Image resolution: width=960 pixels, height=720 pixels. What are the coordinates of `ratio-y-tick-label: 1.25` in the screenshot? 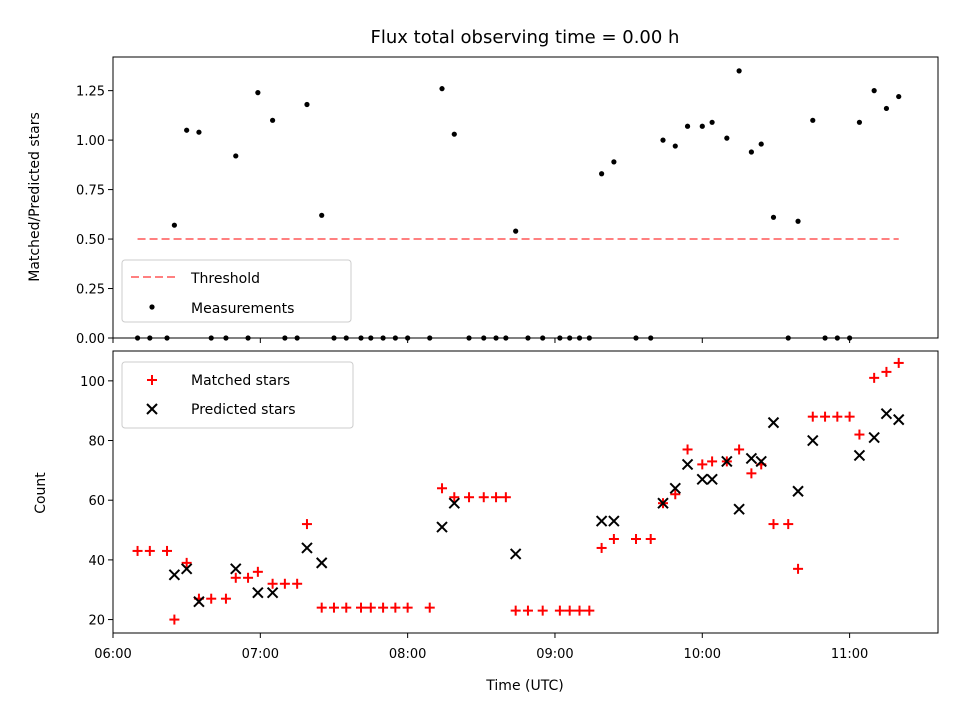 It's located at (90, 92).